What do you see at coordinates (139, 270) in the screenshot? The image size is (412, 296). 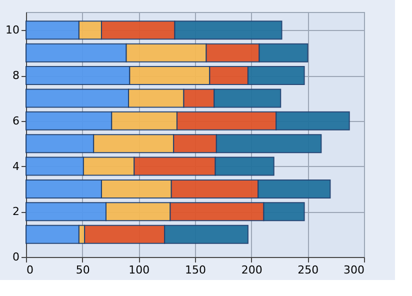 I see `x-tick-label: 100` at bounding box center [139, 270].